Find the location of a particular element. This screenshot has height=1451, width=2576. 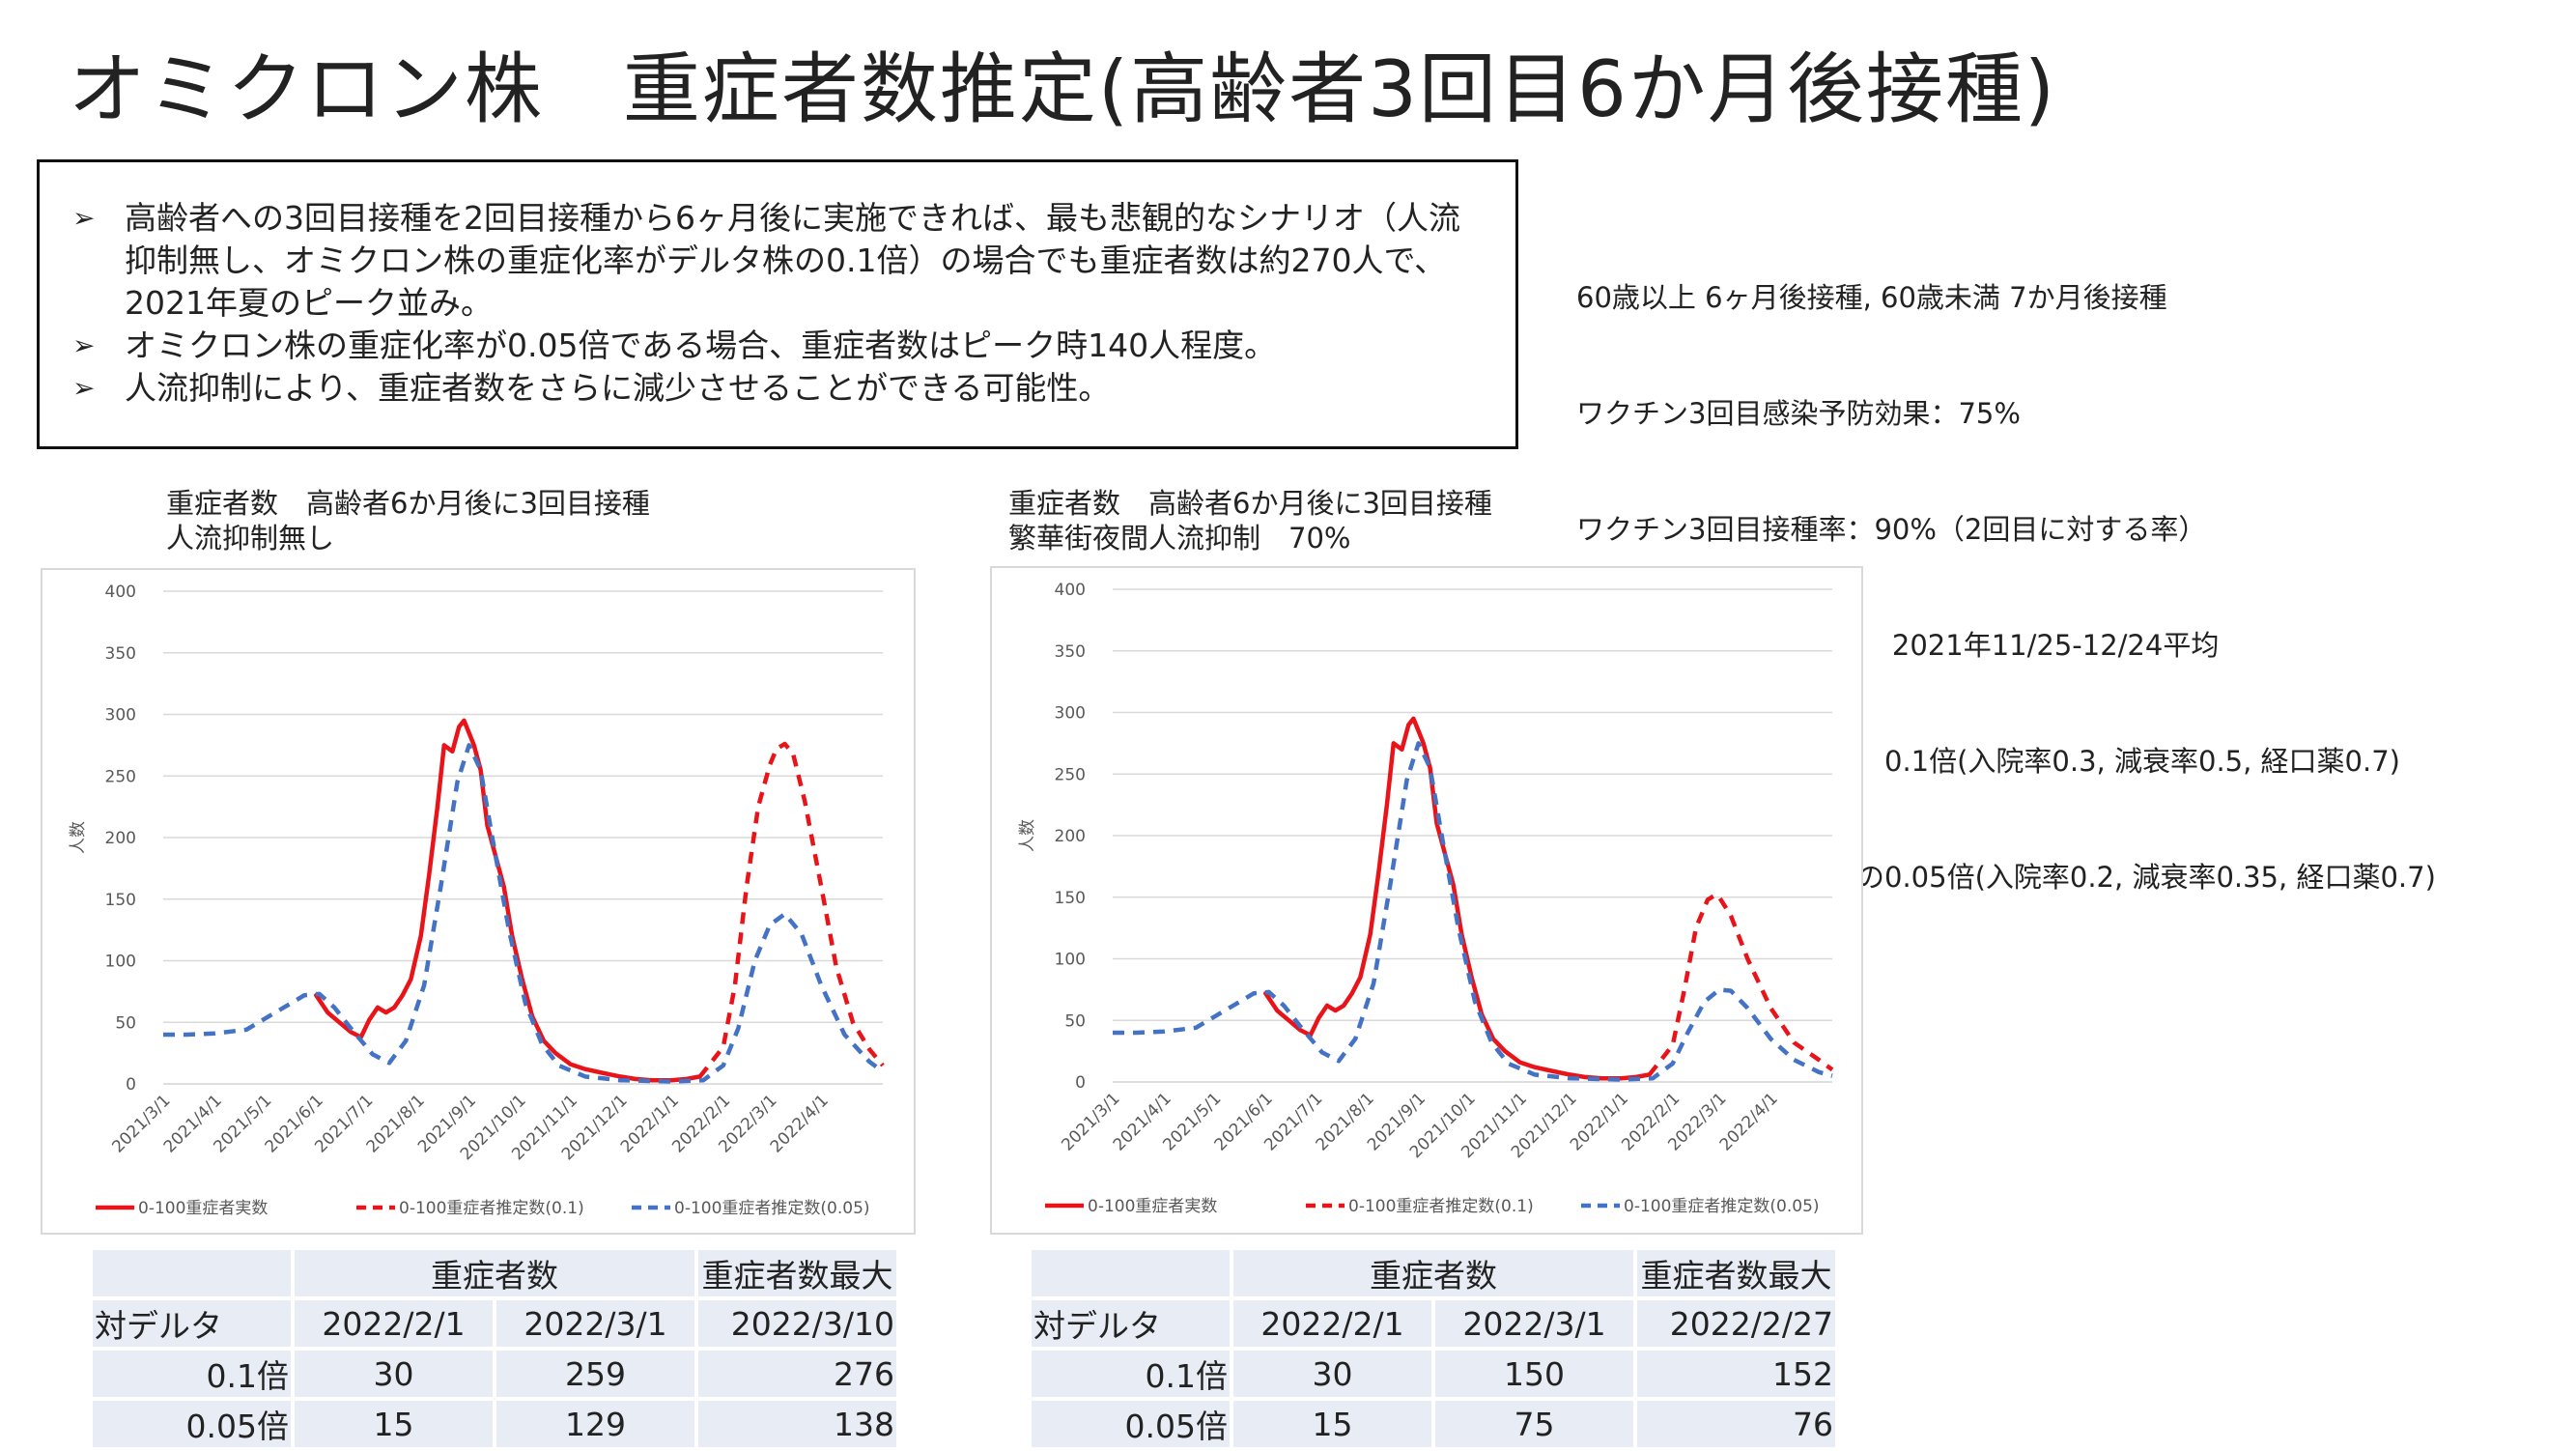

table-row: 対デルタ 2022/2/1 2022/3/1 2022/2/27 is located at coordinates (1433, 1324).